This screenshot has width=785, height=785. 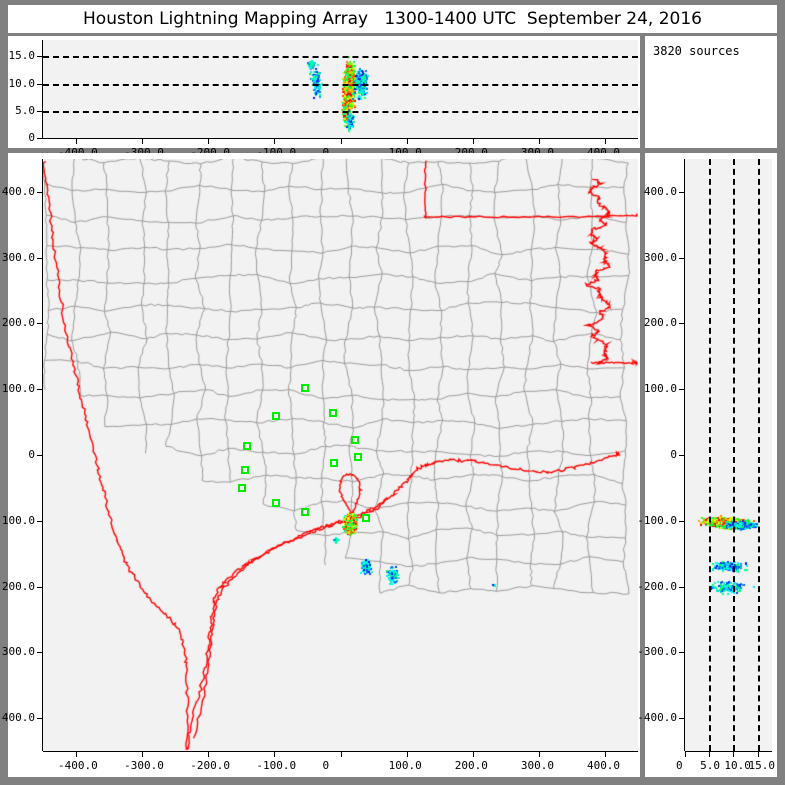 I want to click on x-tick-label: -300.0, so click(x=144, y=765).